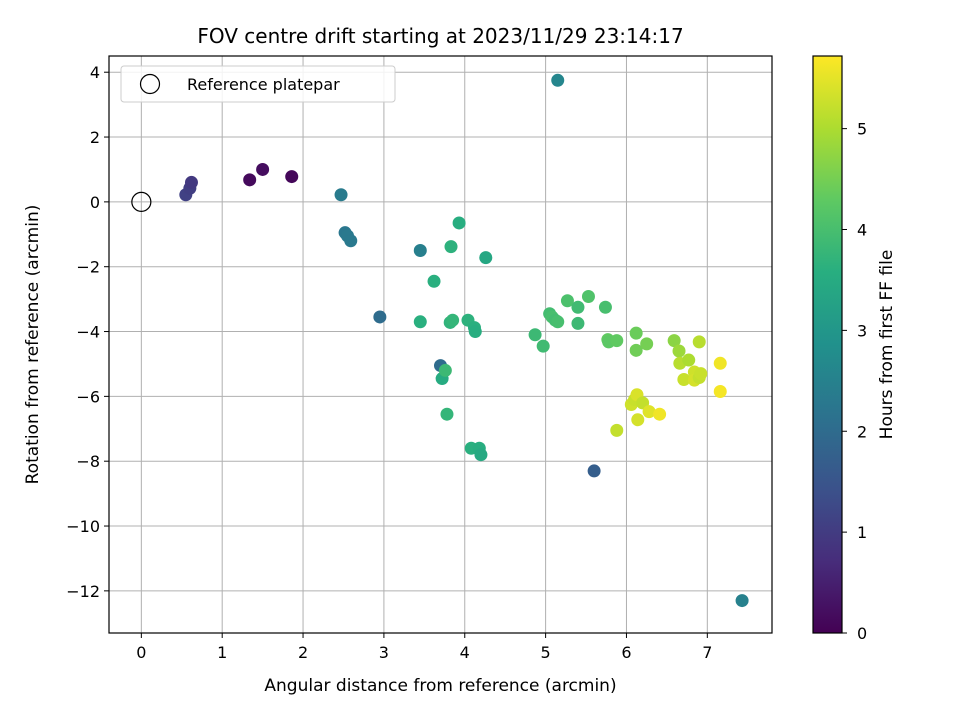 The height and width of the screenshot is (720, 960). I want to click on colorbar-tick-label: 1, so click(862, 532).